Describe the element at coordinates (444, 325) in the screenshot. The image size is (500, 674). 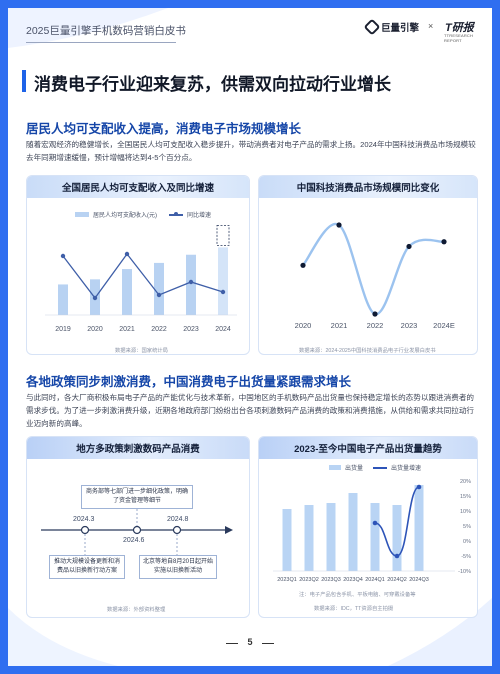
I see `x-tick-label-2024E: 2024E` at that location.